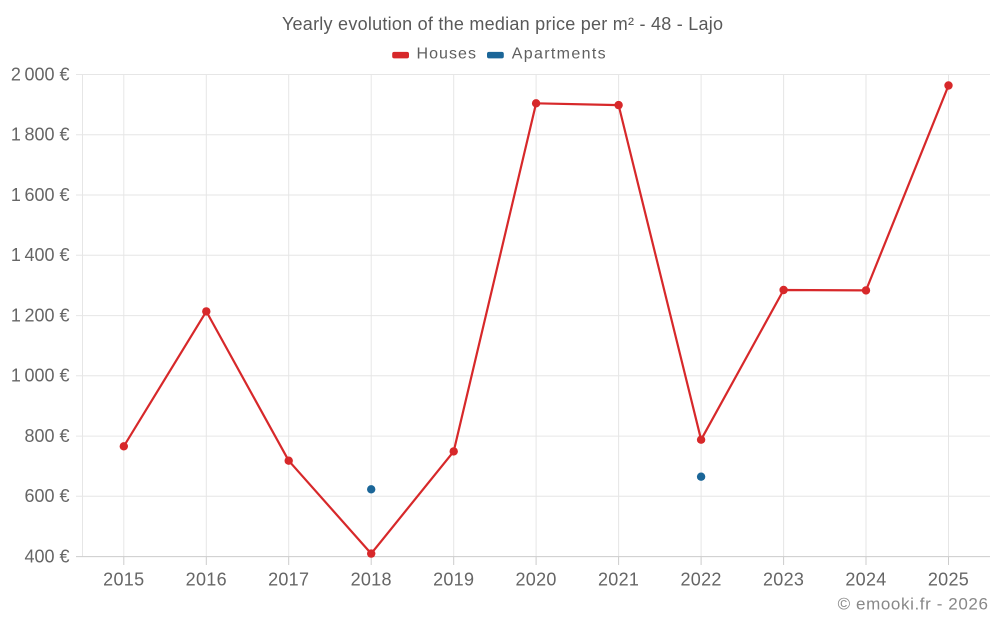 The height and width of the screenshot is (625, 1000). Describe the element at coordinates (453, 580) in the screenshot. I see `svg-text: 2019` at that location.